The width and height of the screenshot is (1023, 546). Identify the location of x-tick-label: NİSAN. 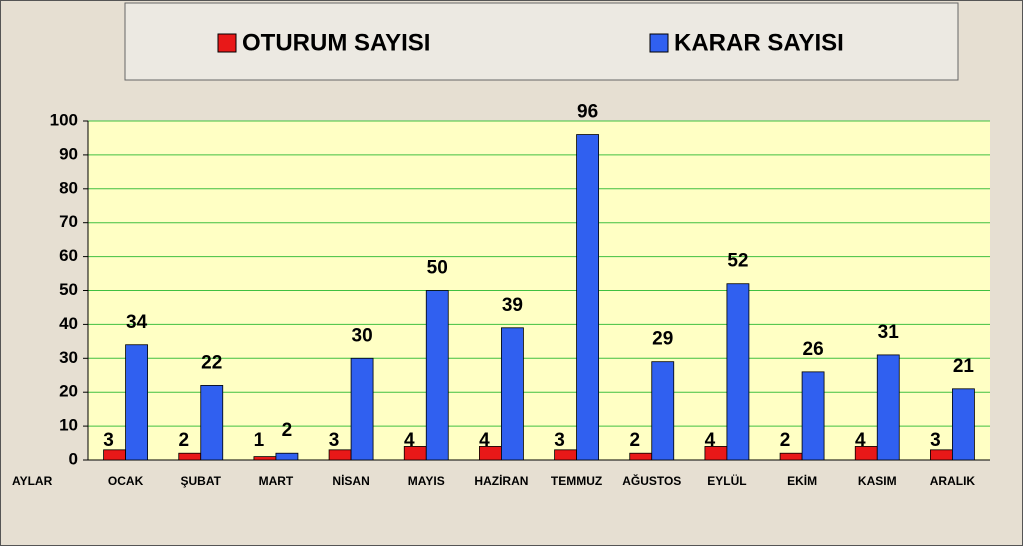
(350, 480).